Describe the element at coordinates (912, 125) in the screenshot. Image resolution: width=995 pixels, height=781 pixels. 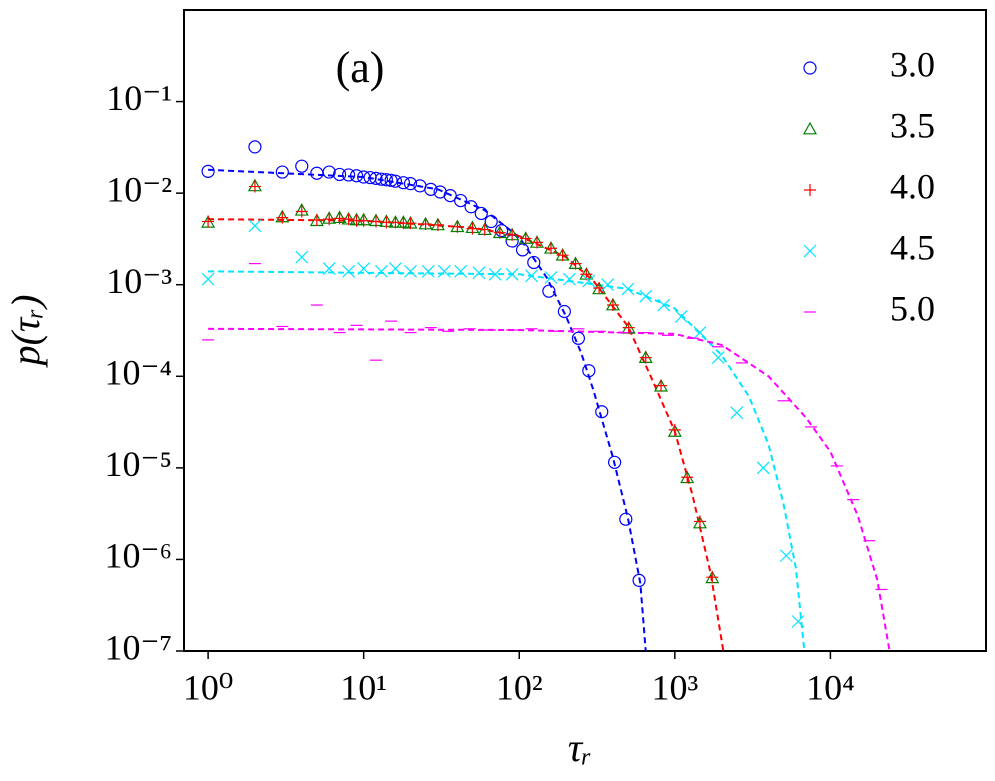
I see `legend-label: 3.5` at that location.